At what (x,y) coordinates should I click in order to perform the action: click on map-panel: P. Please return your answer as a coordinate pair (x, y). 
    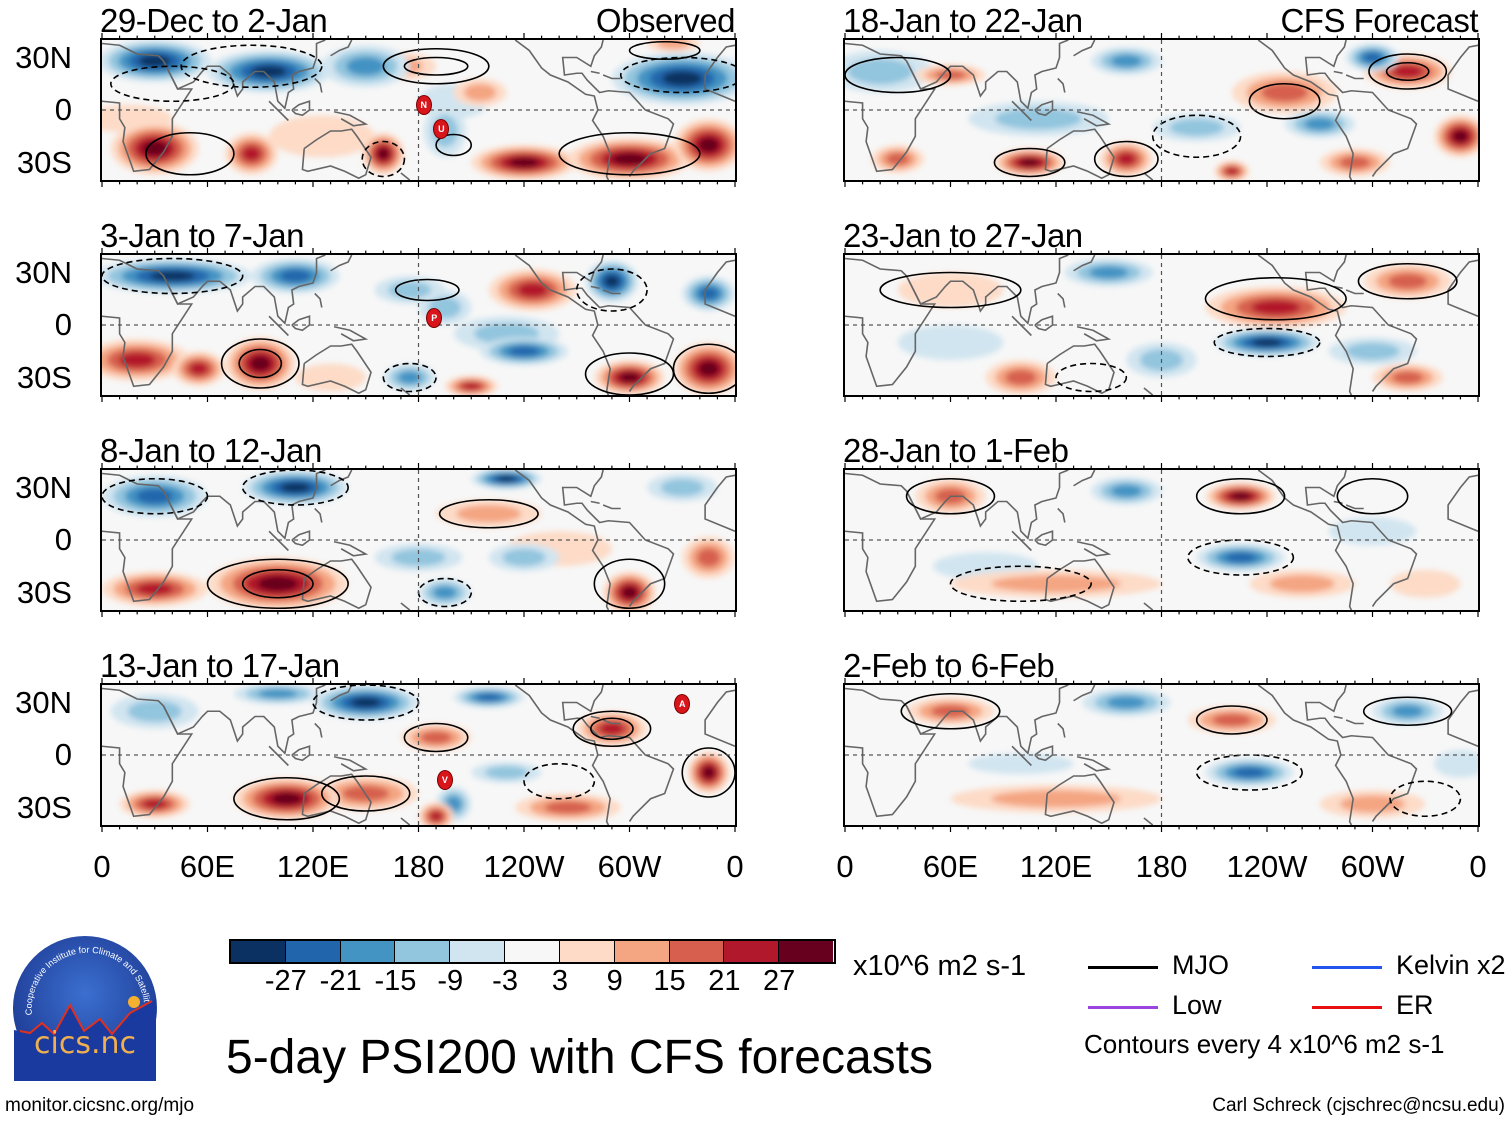
    Looking at the image, I should click on (418, 325).